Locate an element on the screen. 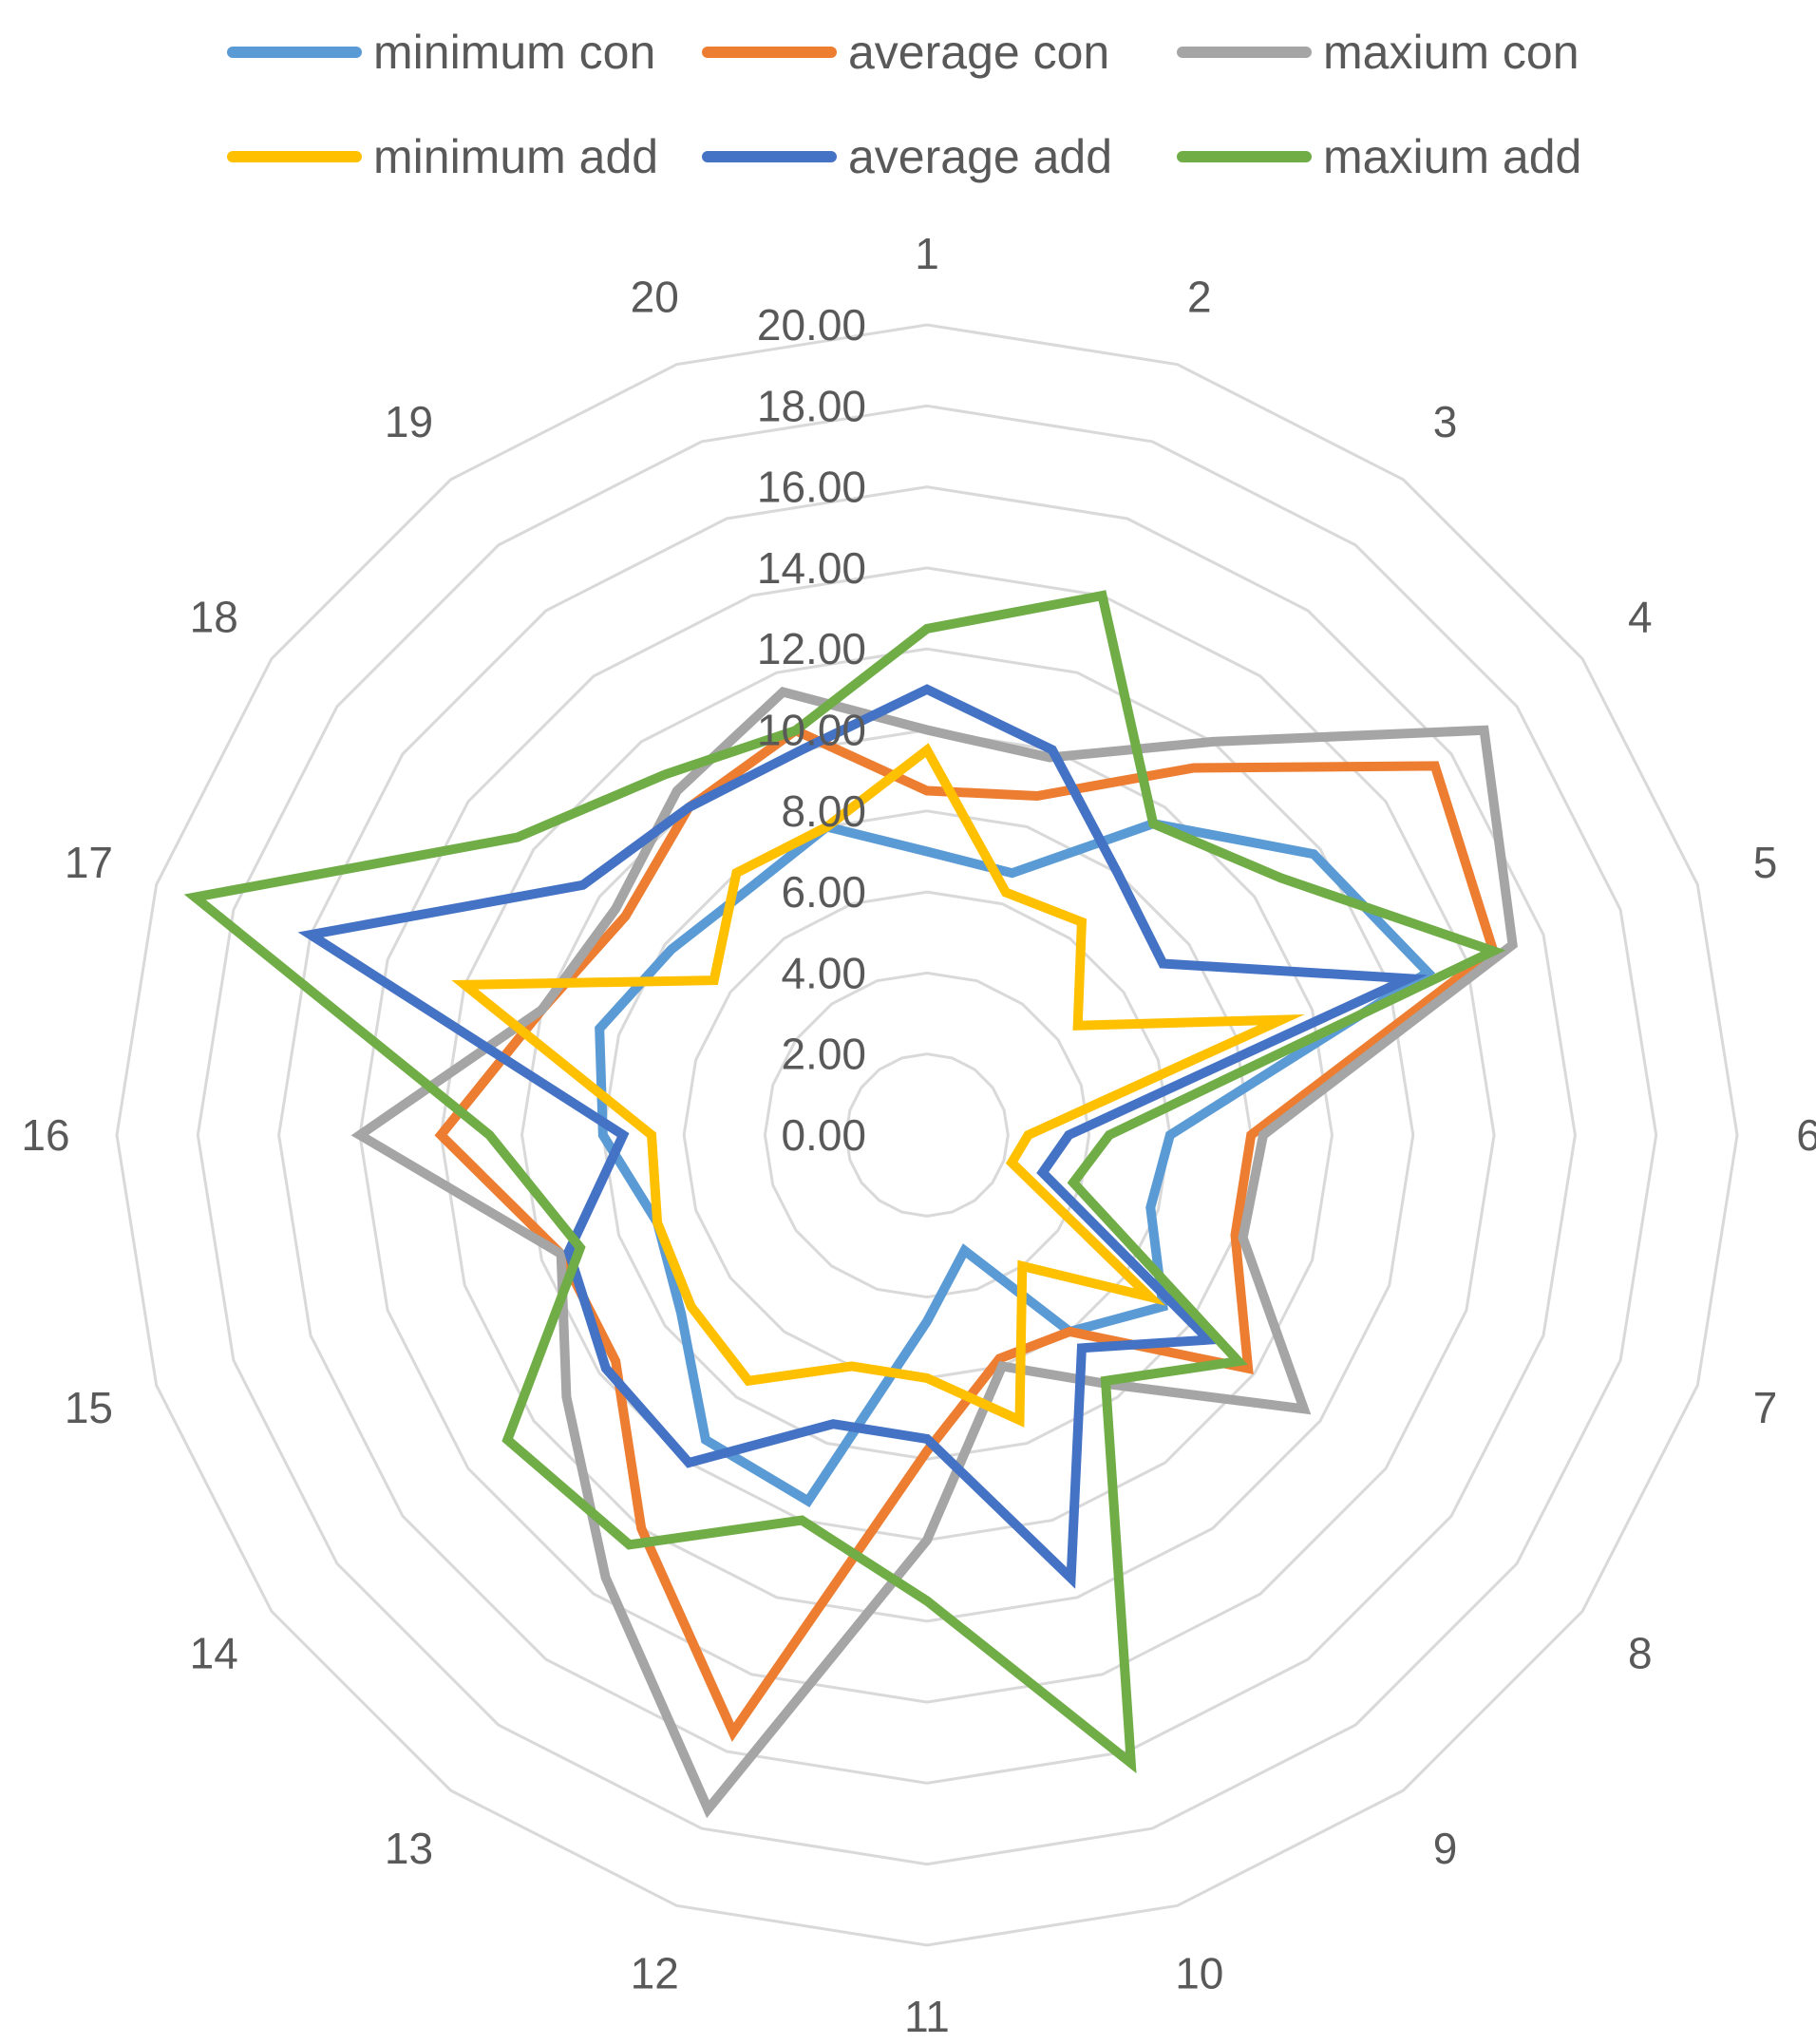 This screenshot has height=2044, width=1816. legend-item-average-con: average con is located at coordinates (905, 52).